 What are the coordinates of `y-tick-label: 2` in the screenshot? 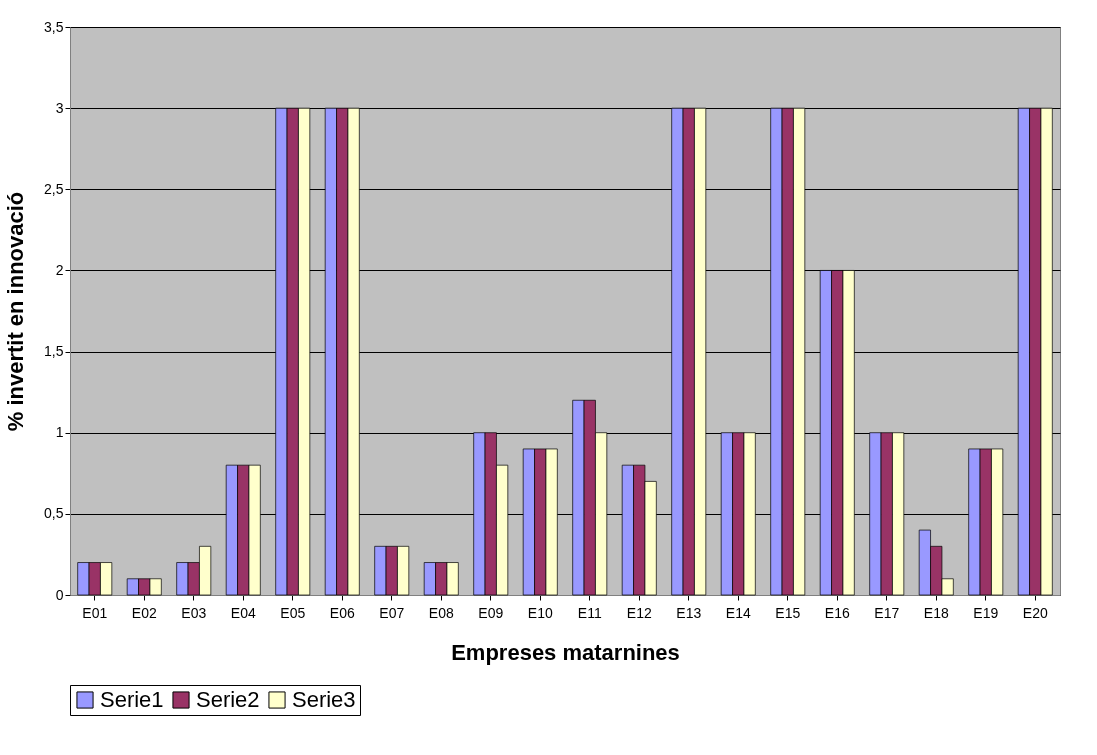 It's located at (59, 269).